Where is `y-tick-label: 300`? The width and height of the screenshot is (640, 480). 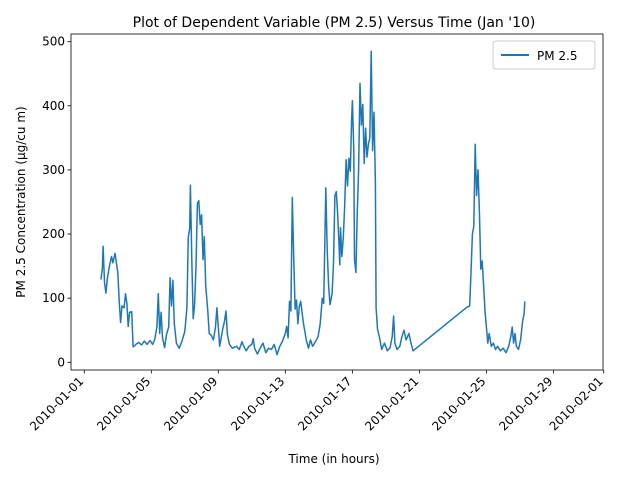 y-tick-label: 300 is located at coordinates (53, 170).